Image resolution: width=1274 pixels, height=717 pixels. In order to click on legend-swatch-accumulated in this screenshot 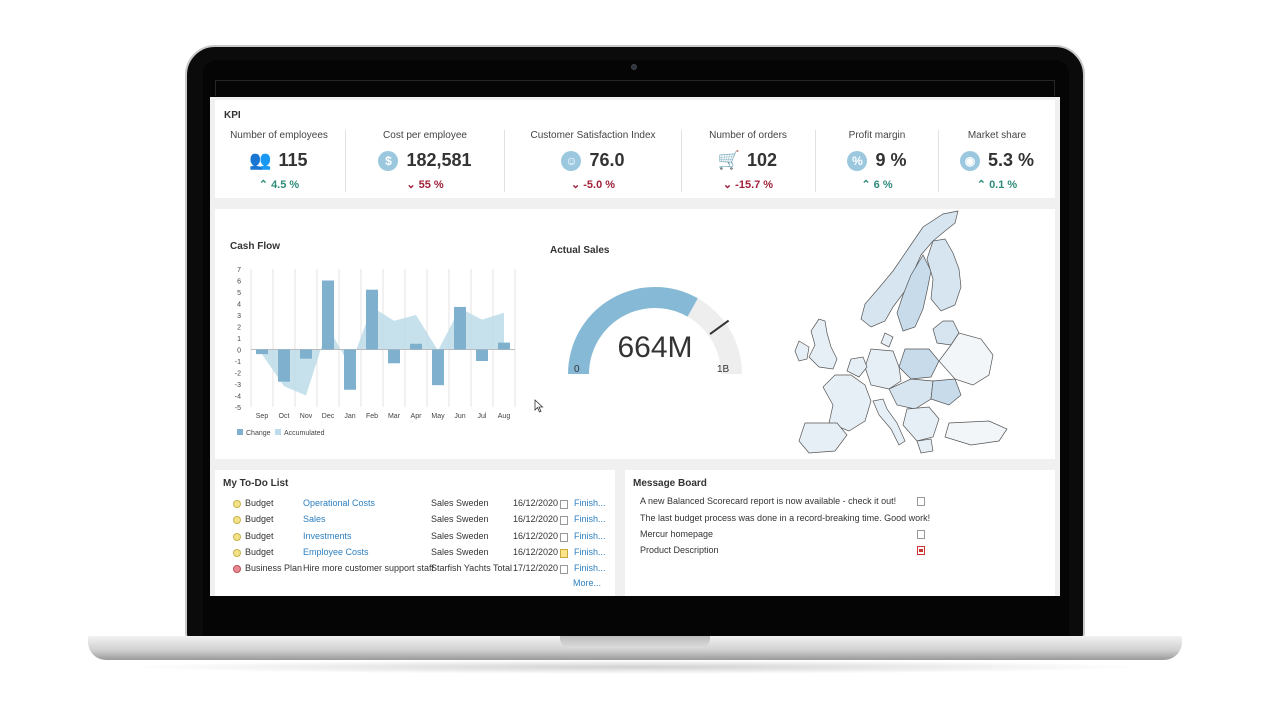, I will do `click(278, 432)`.